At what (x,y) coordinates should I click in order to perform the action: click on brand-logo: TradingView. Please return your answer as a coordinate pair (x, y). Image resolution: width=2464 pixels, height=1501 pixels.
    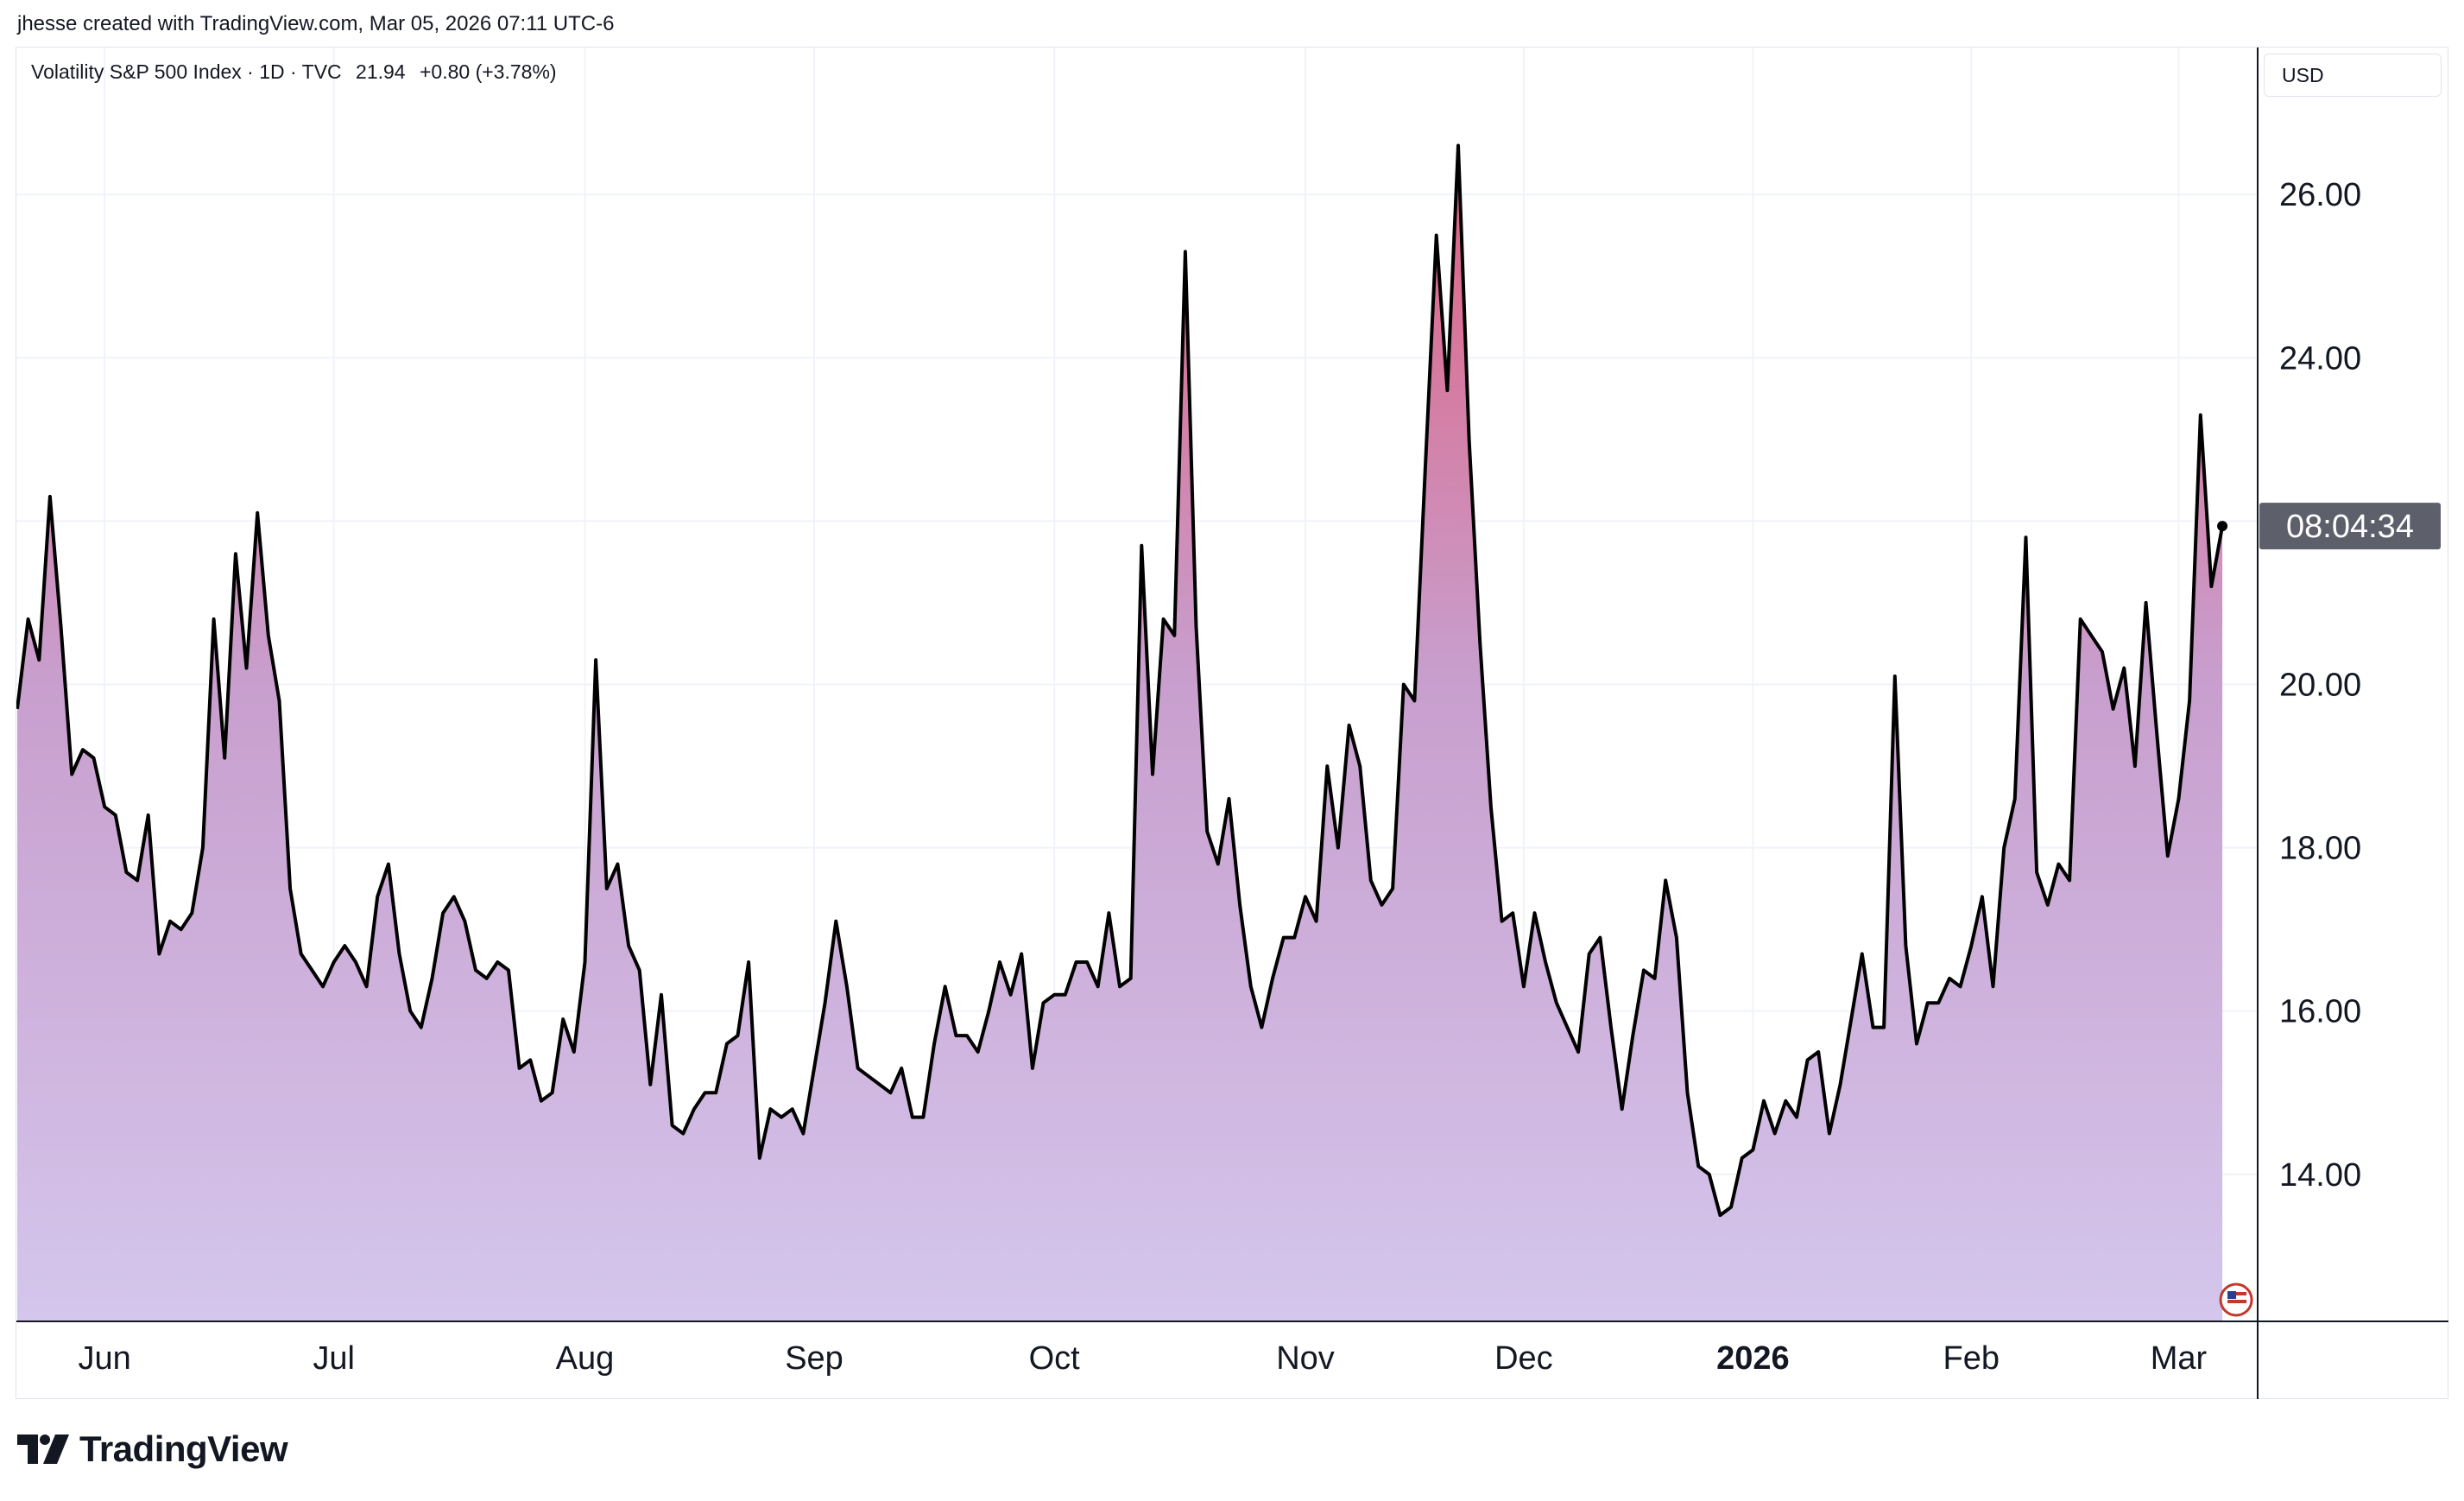
    Looking at the image, I should click on (152, 1449).